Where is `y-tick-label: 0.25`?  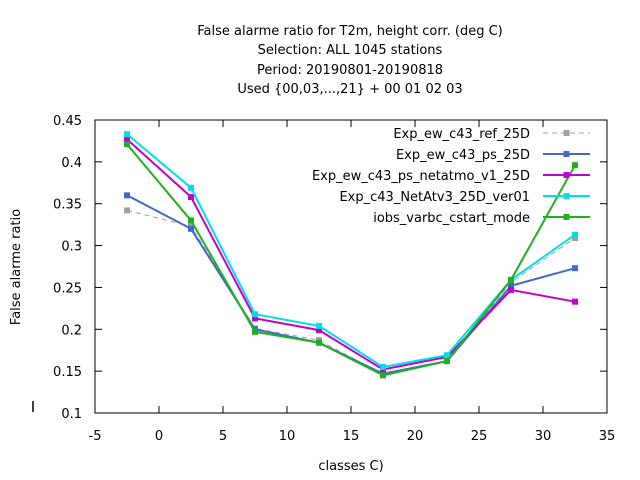 y-tick-label: 0.25 is located at coordinates (67, 288).